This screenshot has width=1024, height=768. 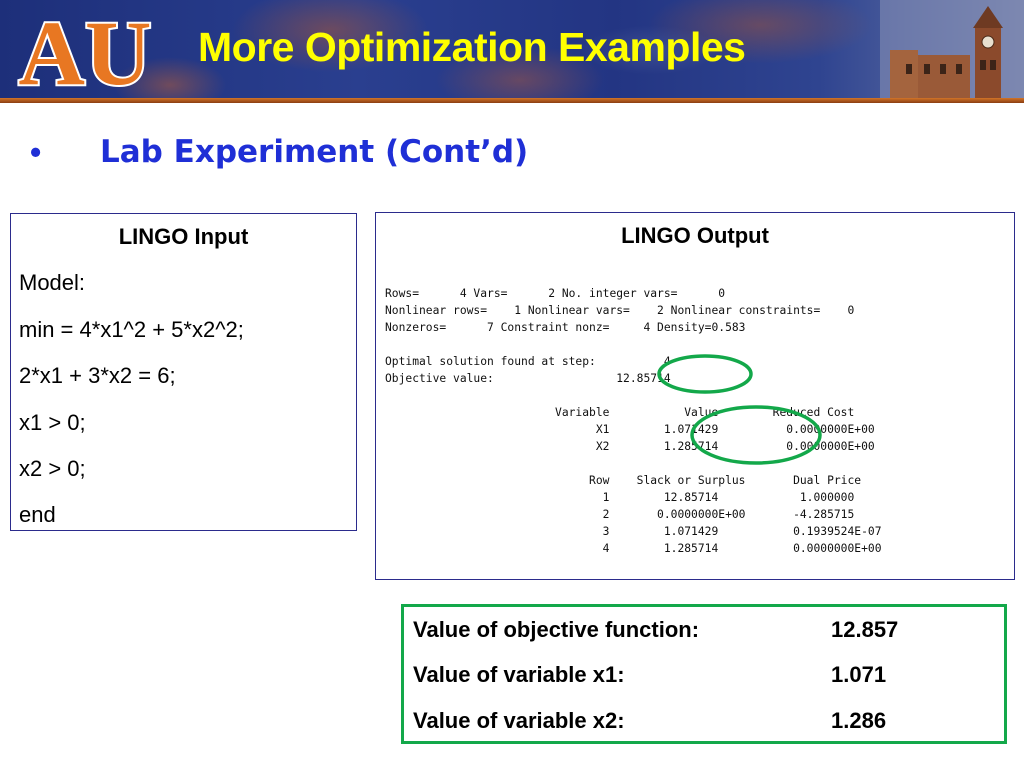 What do you see at coordinates (556, 629) in the screenshot?
I see `summary-label: Value of objective function:` at bounding box center [556, 629].